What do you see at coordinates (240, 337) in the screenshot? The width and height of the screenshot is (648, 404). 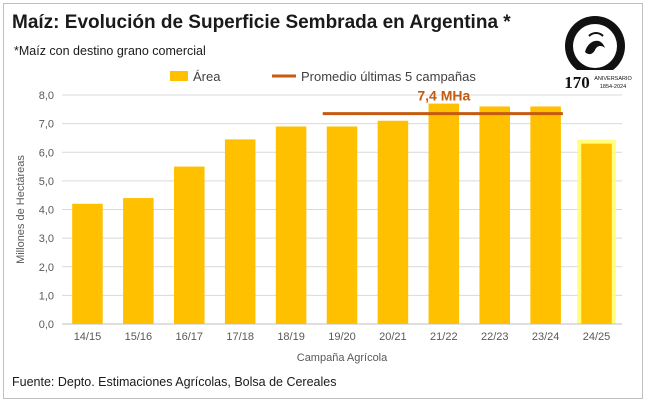 I see `x-tick-label: 17/18` at bounding box center [240, 337].